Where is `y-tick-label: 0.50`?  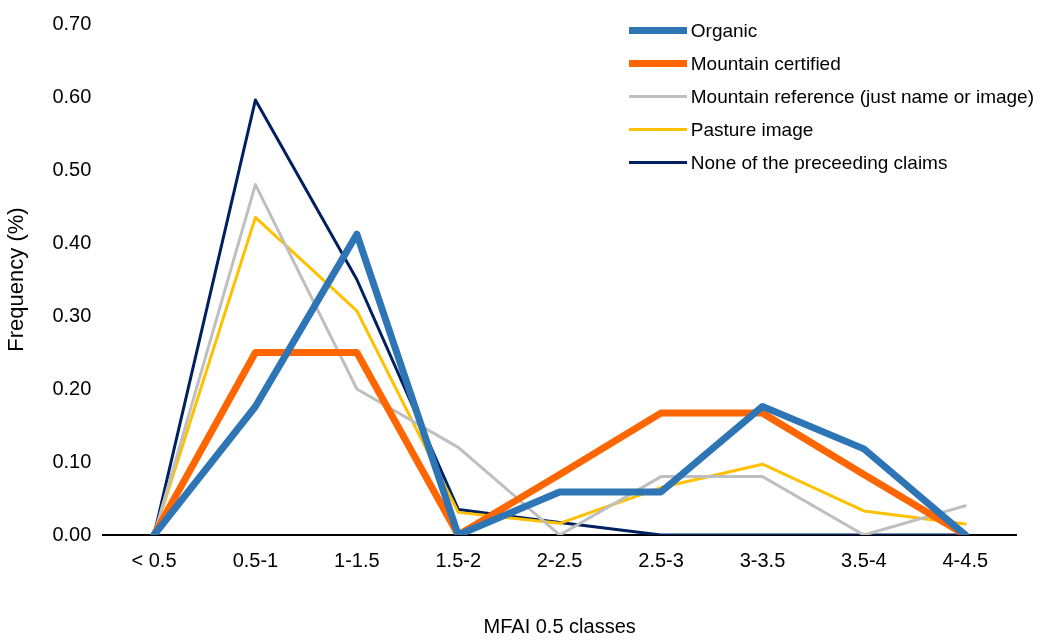 y-tick-label: 0.50 is located at coordinates (72, 168).